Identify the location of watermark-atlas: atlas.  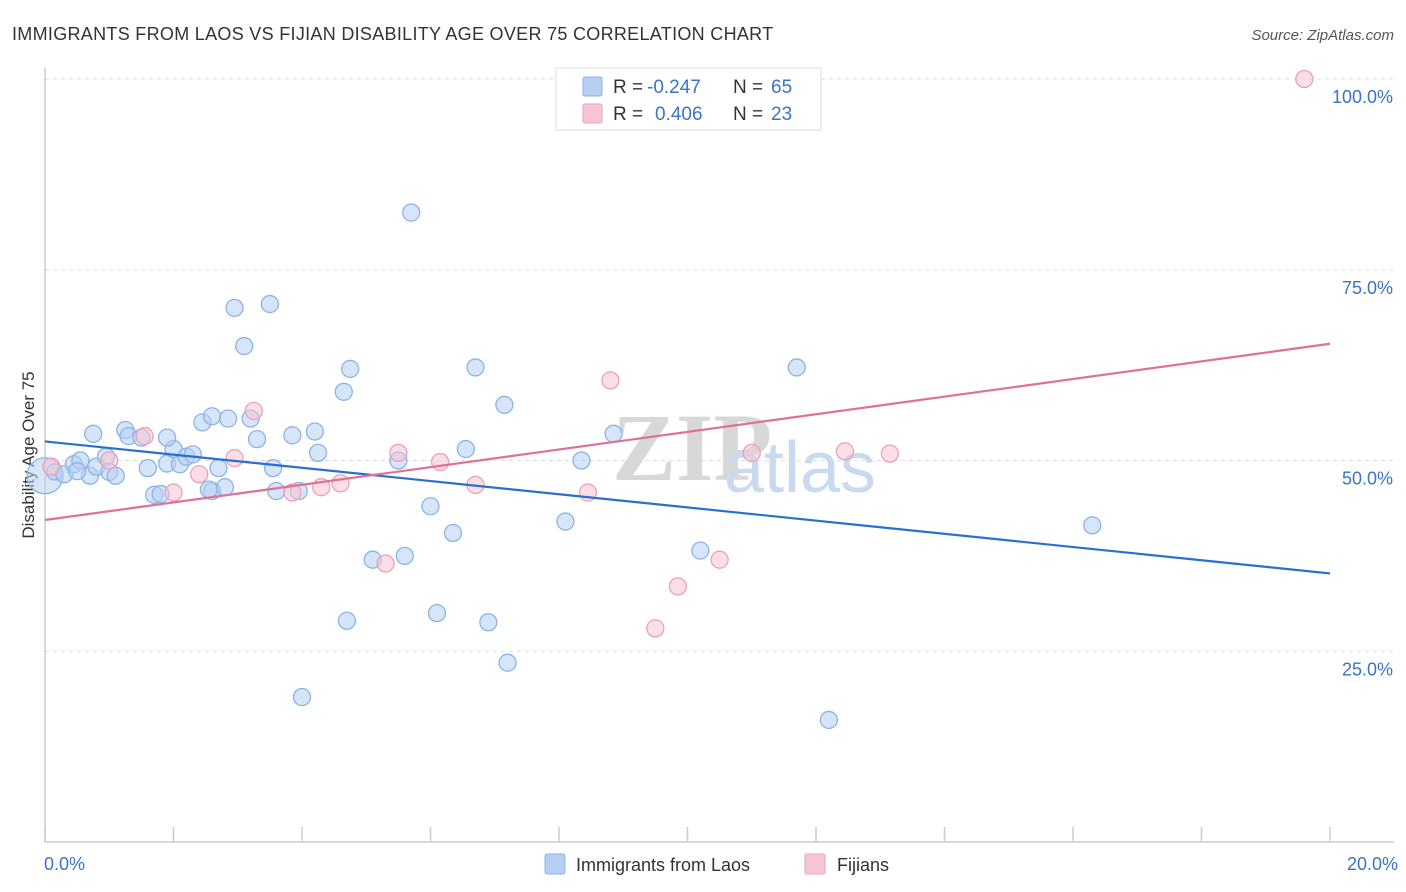
(800, 468).